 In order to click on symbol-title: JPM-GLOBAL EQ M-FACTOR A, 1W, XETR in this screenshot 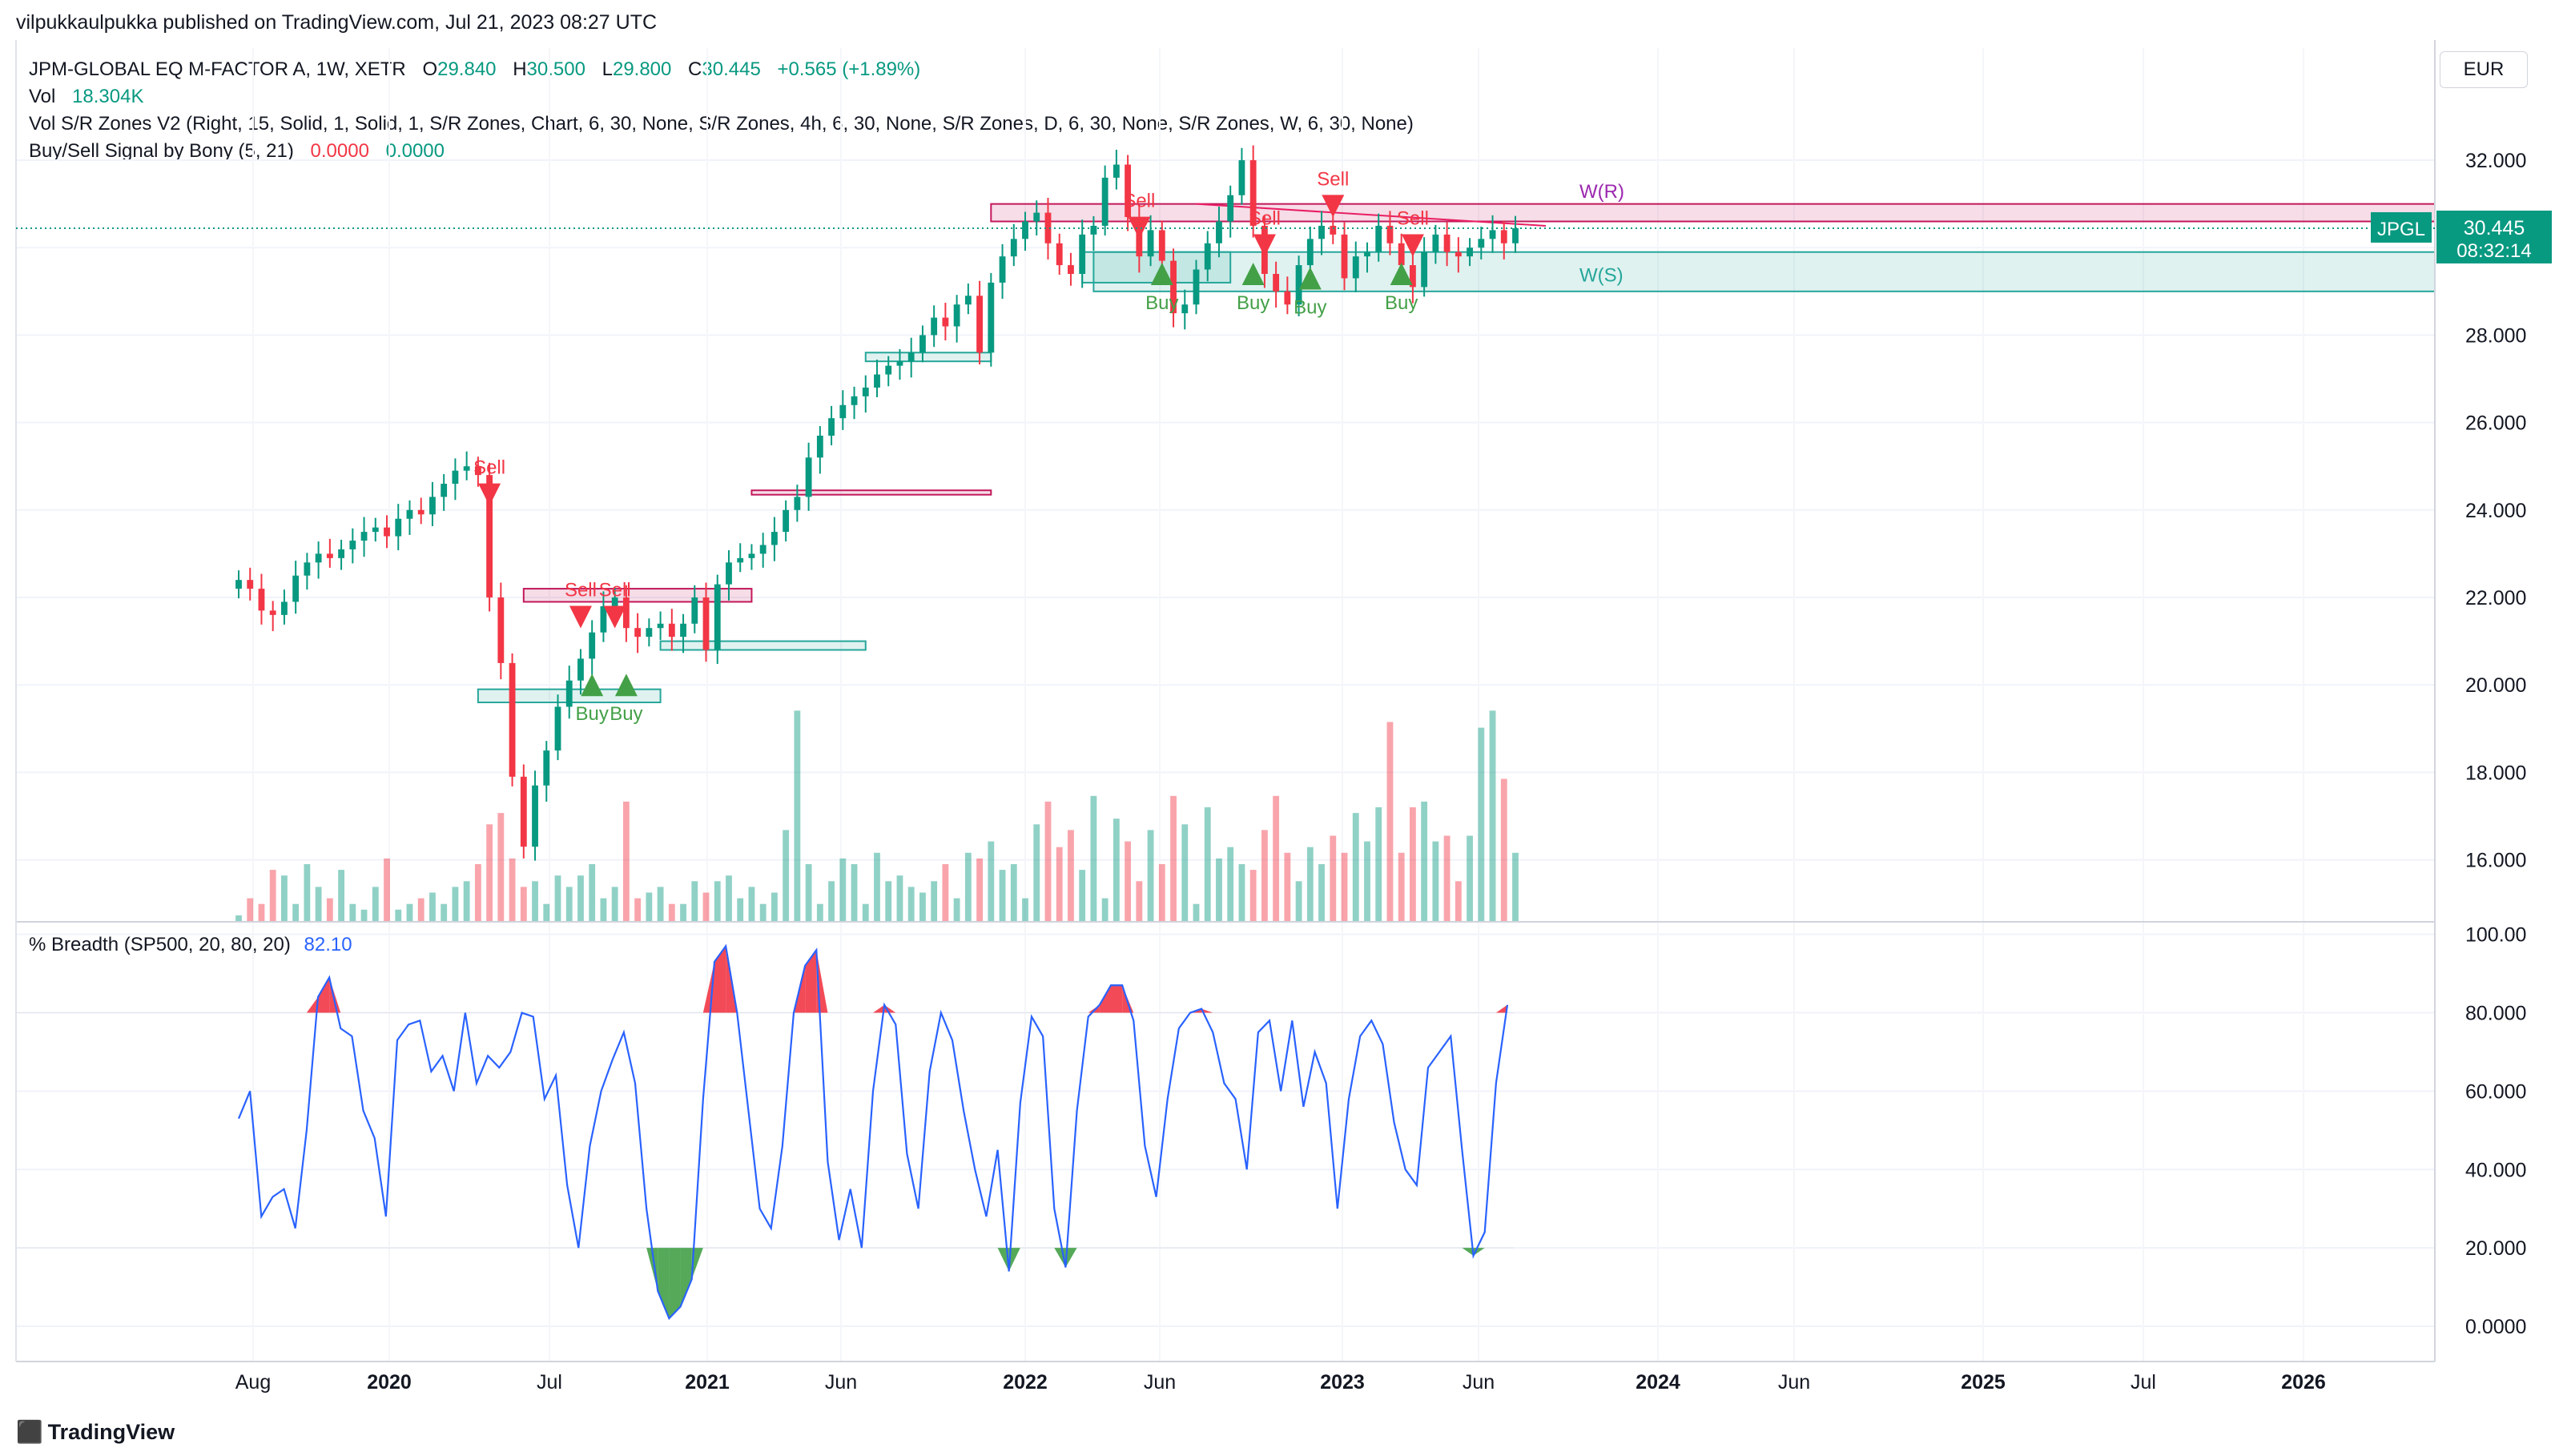, I will do `click(217, 69)`.